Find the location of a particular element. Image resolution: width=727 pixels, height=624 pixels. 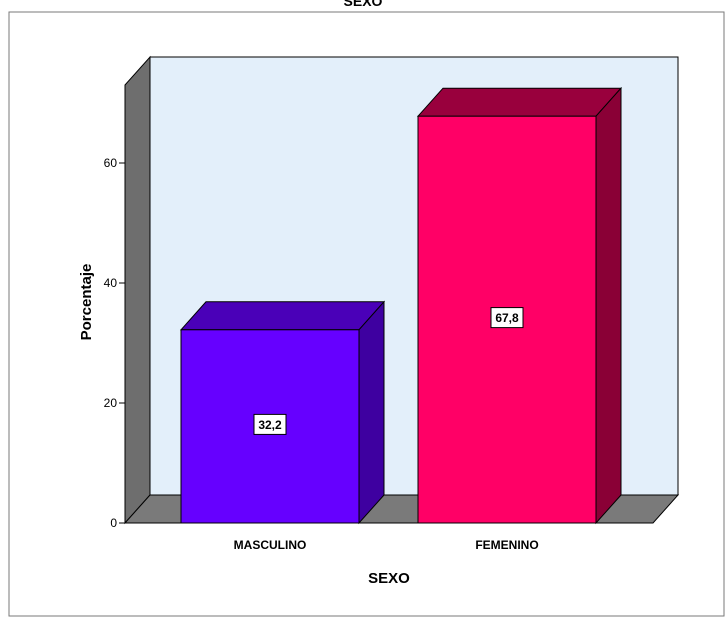

data-label: 67,8 is located at coordinates (507, 318).